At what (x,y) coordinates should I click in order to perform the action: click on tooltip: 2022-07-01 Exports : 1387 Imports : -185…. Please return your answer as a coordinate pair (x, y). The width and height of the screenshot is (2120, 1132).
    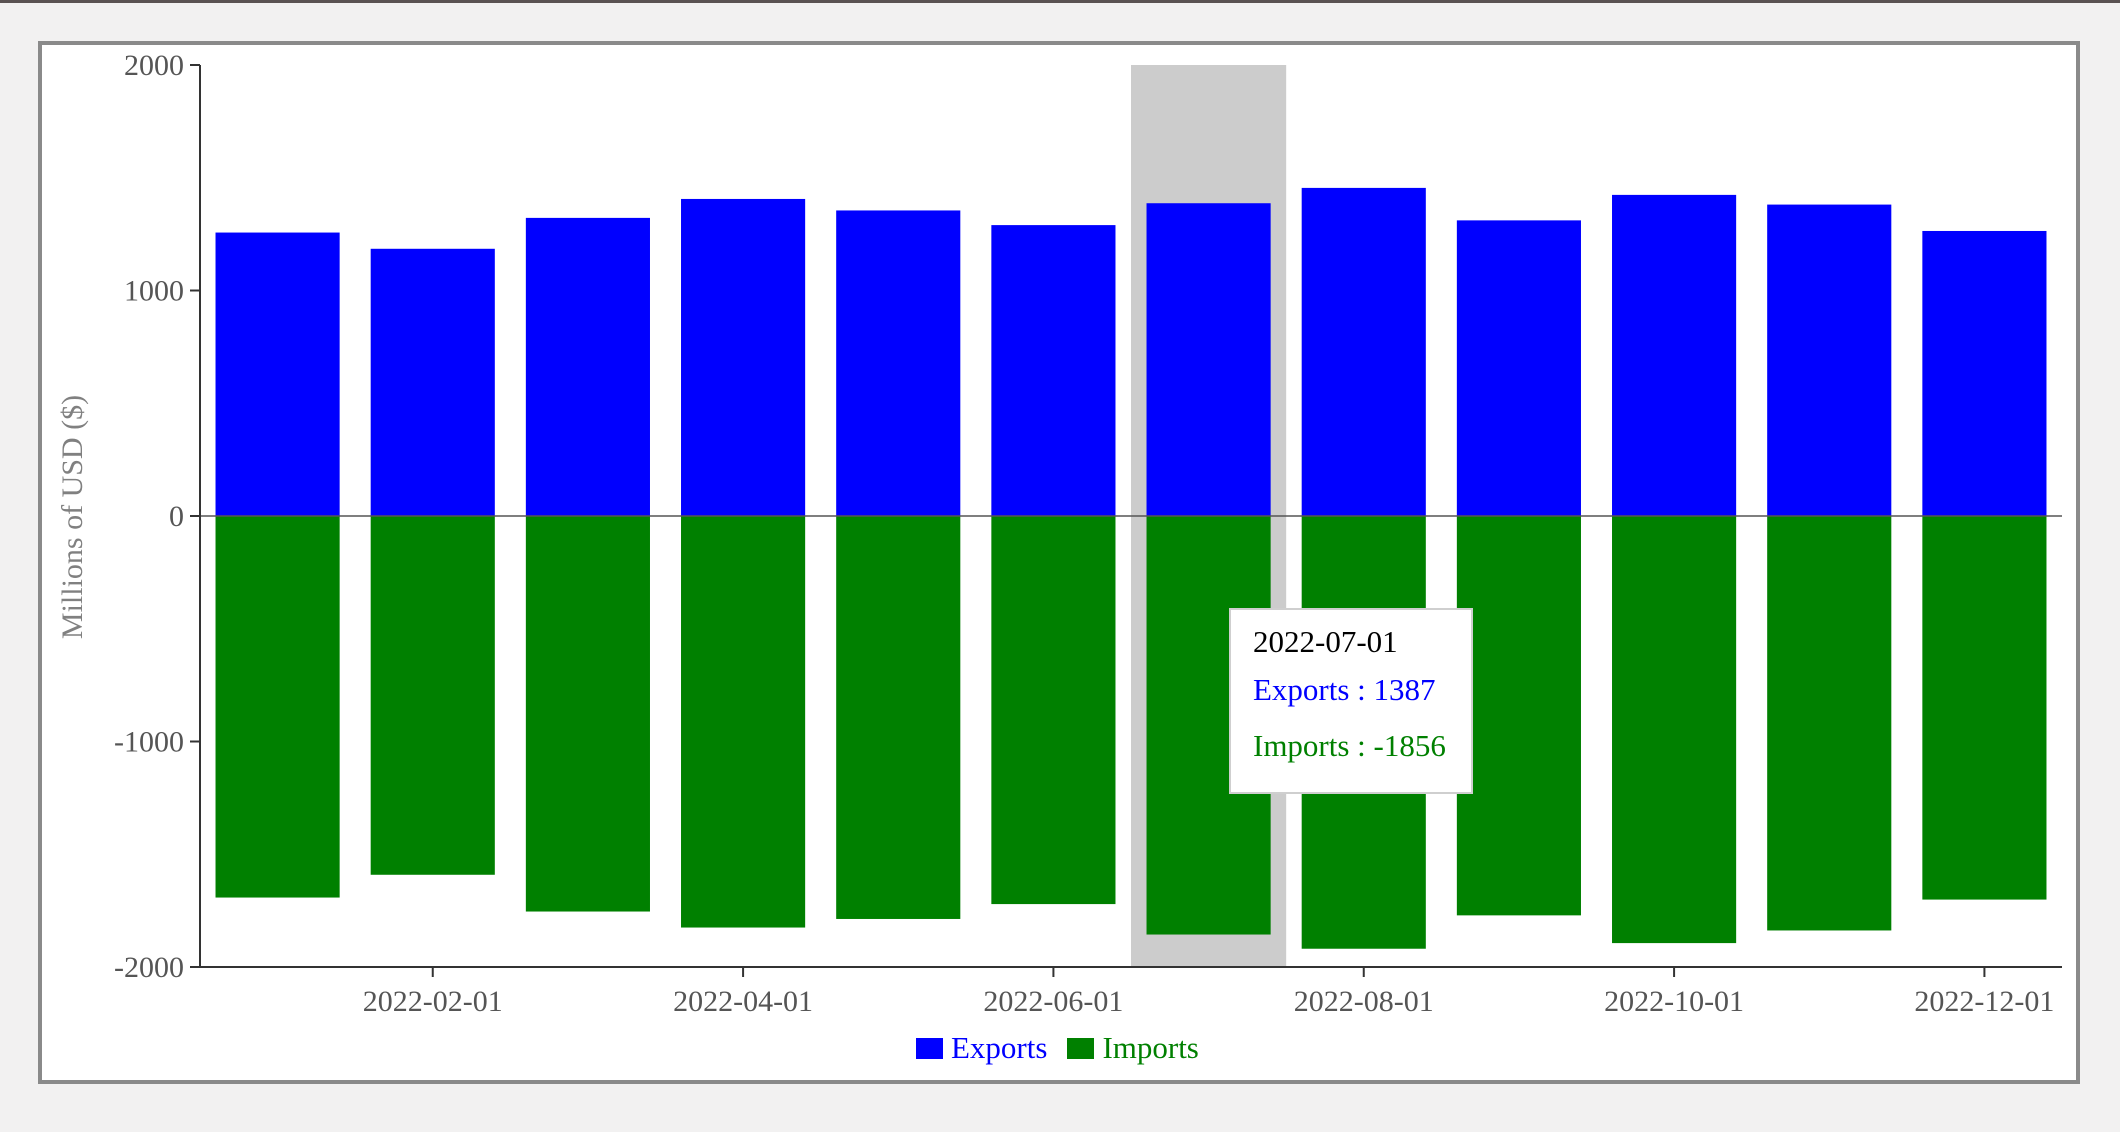
    Looking at the image, I should click on (1351, 701).